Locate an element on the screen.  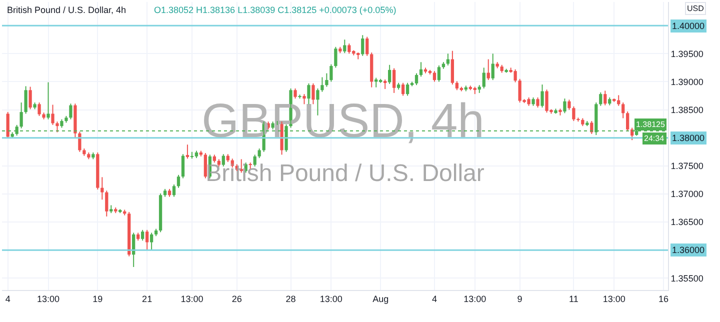
x-tick-label: 9 is located at coordinates (519, 299).